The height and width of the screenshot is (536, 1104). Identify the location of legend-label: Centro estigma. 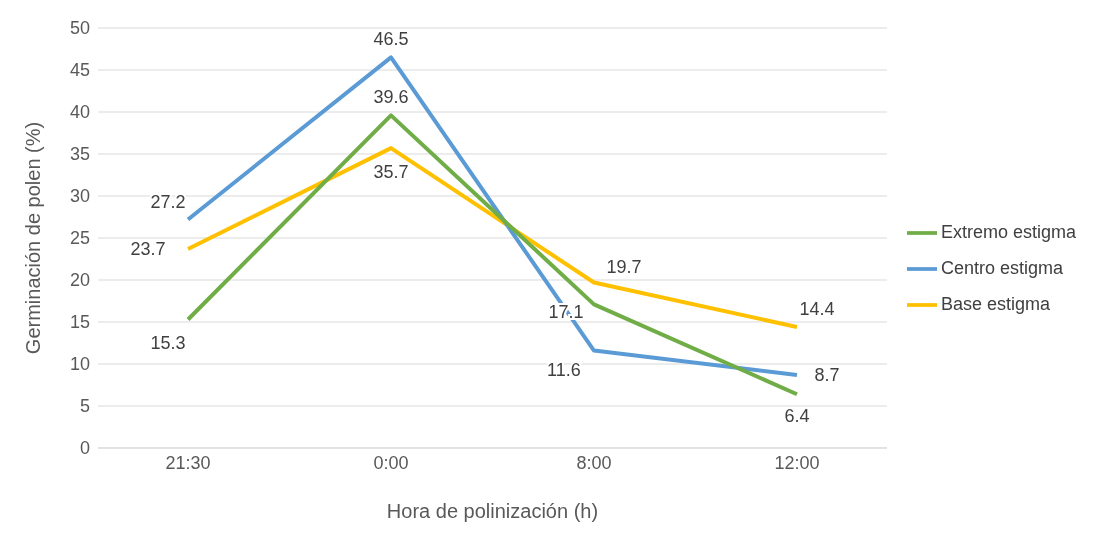
(1002, 268).